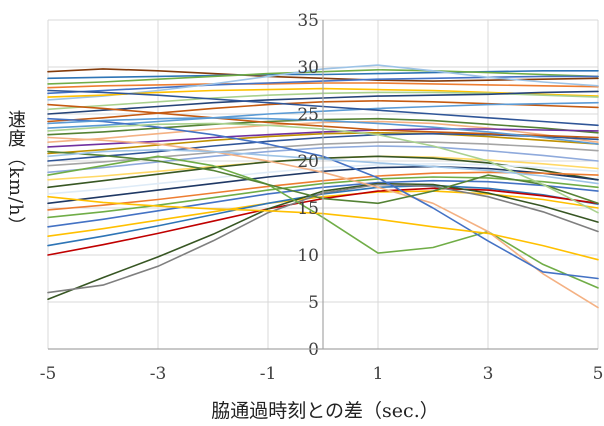 This screenshot has height=426, width=604. I want to click on y-tick-label: 30, so click(308, 68).